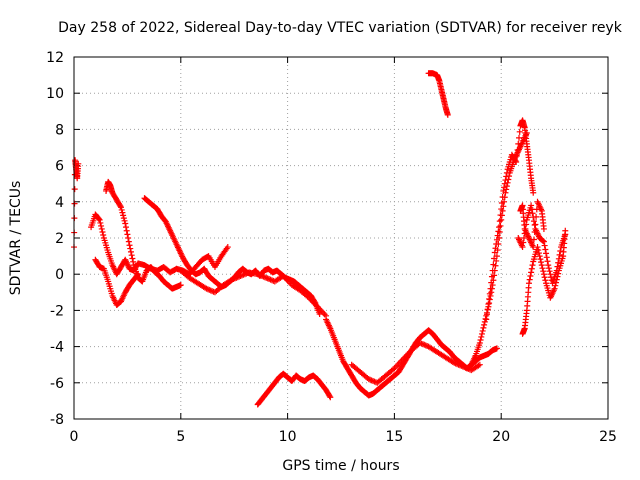 This screenshot has width=640, height=480. What do you see at coordinates (411, 357) in the screenshot?
I see `series-descent` at bounding box center [411, 357].